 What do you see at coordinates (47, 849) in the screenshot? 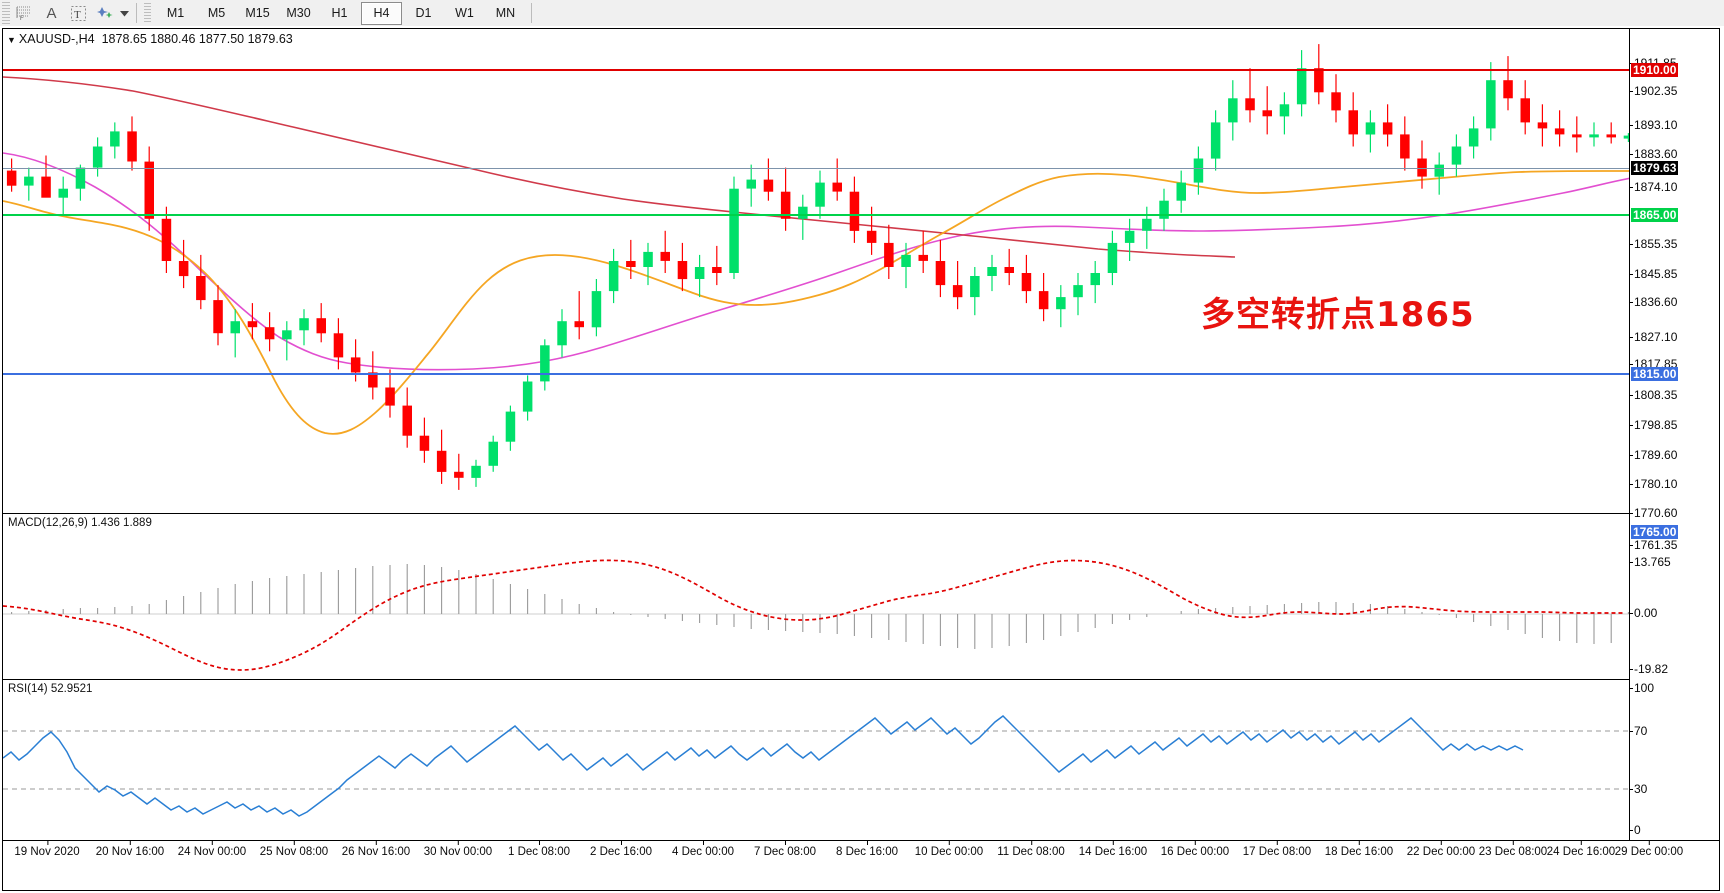
I see `time-tick: 19 Nov 2020` at bounding box center [47, 849].